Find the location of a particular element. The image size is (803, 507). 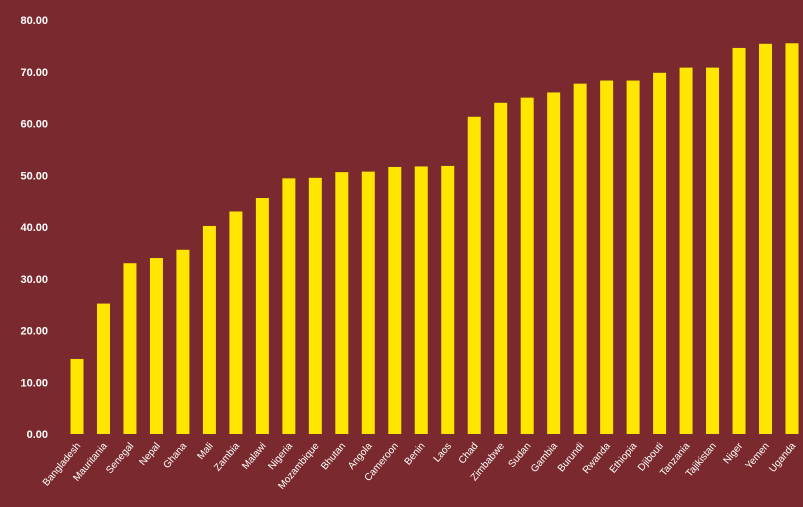

y-tick-label: 20.00 is located at coordinates (34, 332).